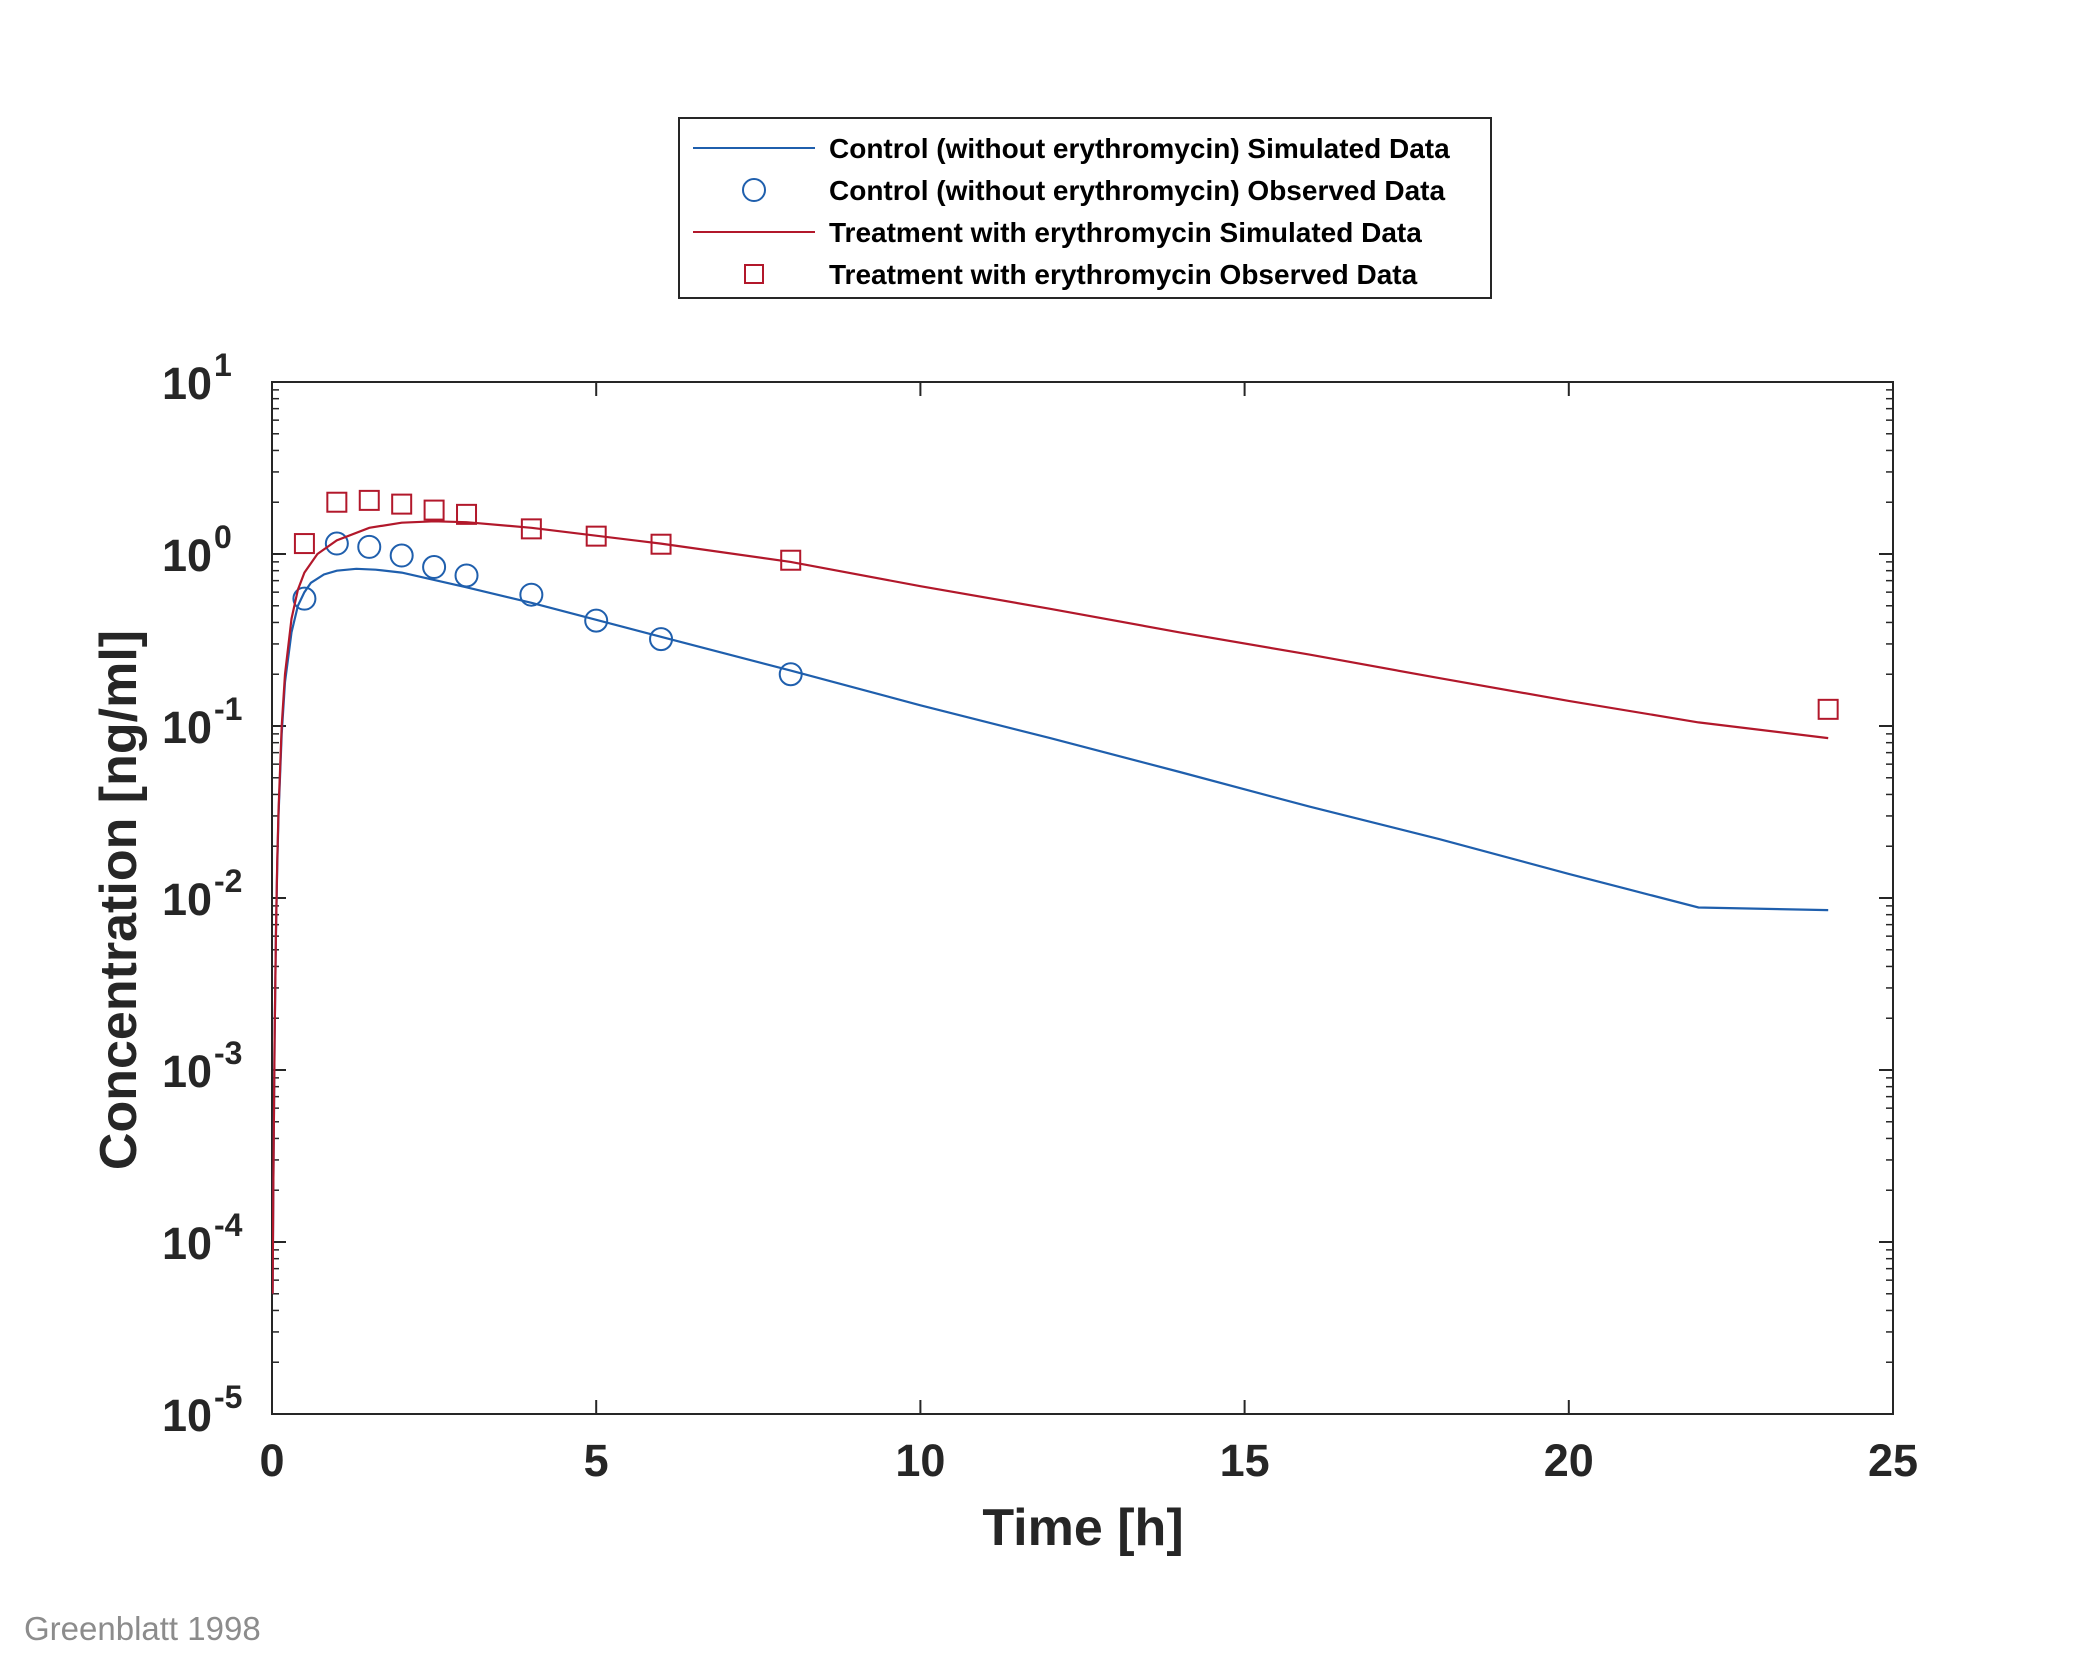 This screenshot has width=2083, height=1672. Describe the element at coordinates (223, 537) in the screenshot. I see `y-tick-exponent: 0` at that location.